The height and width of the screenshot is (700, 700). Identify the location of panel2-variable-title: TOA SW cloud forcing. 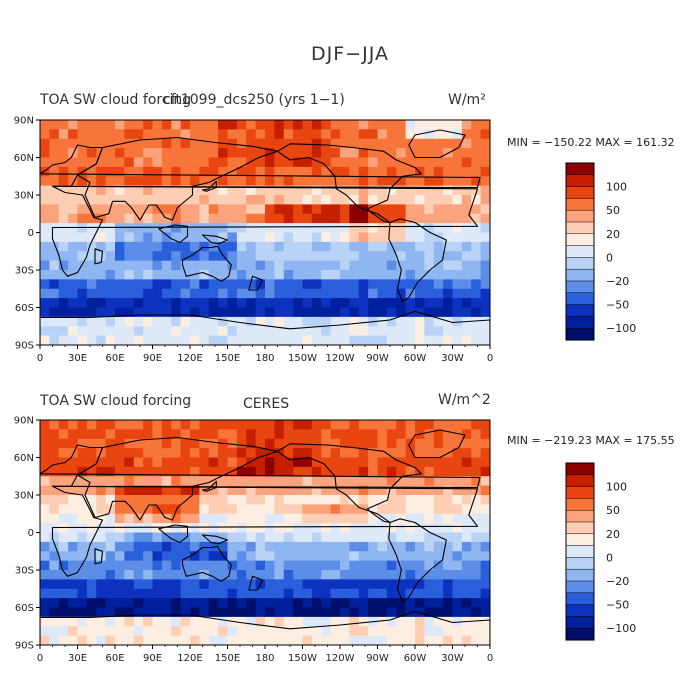
(116, 401).